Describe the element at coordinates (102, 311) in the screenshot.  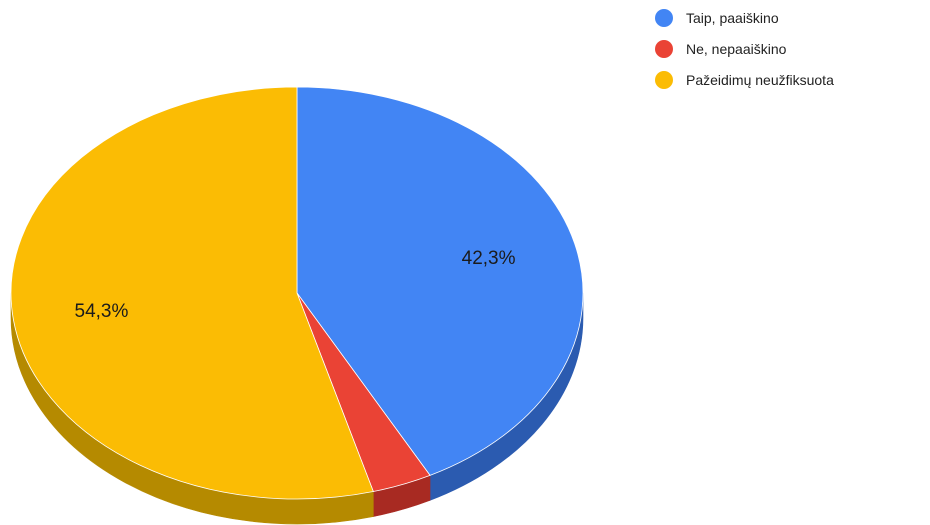
I see `data-label-pazeidimu-neuzfiksuota: 54,3%` at that location.